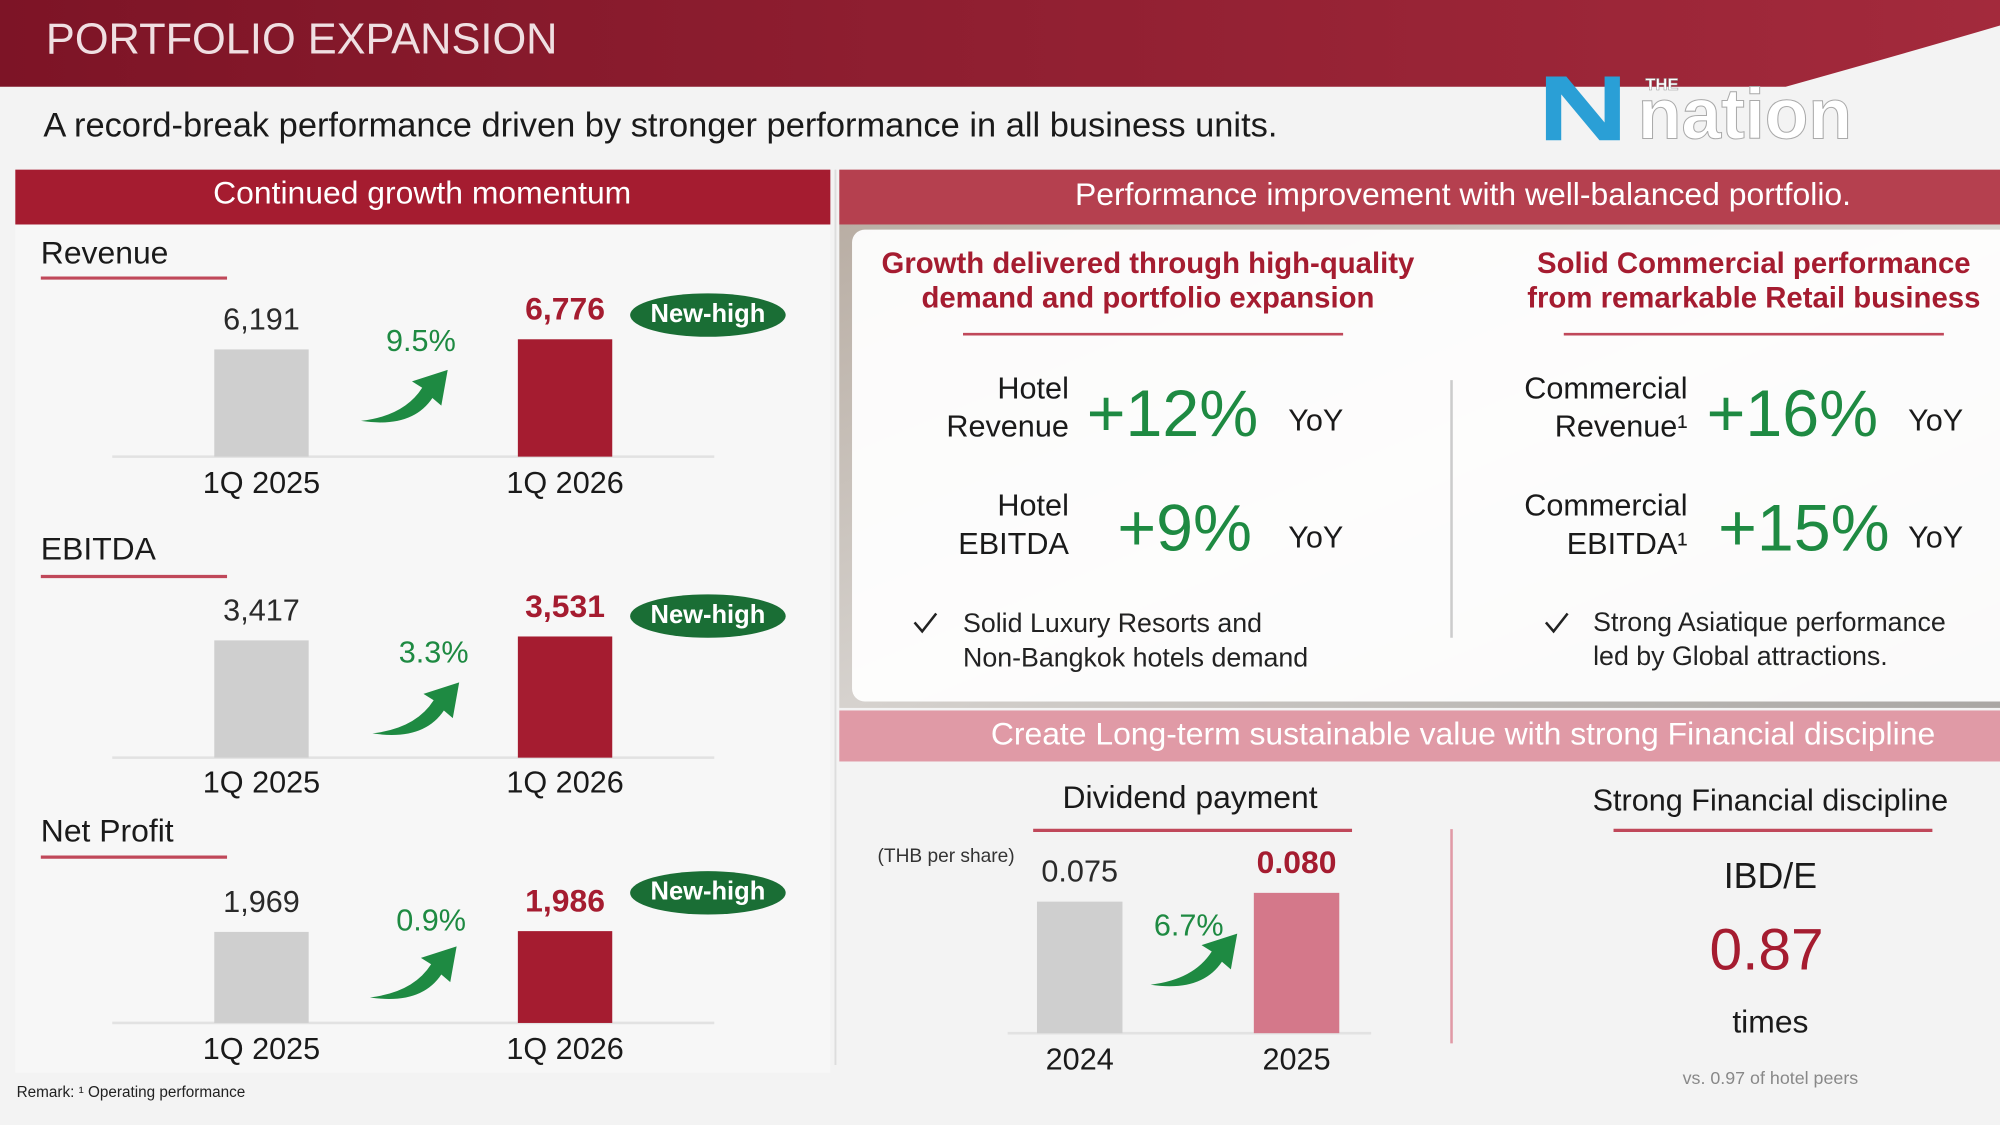 This screenshot has width=2000, height=1125. I want to click on growth-label: 0.9%, so click(431, 920).